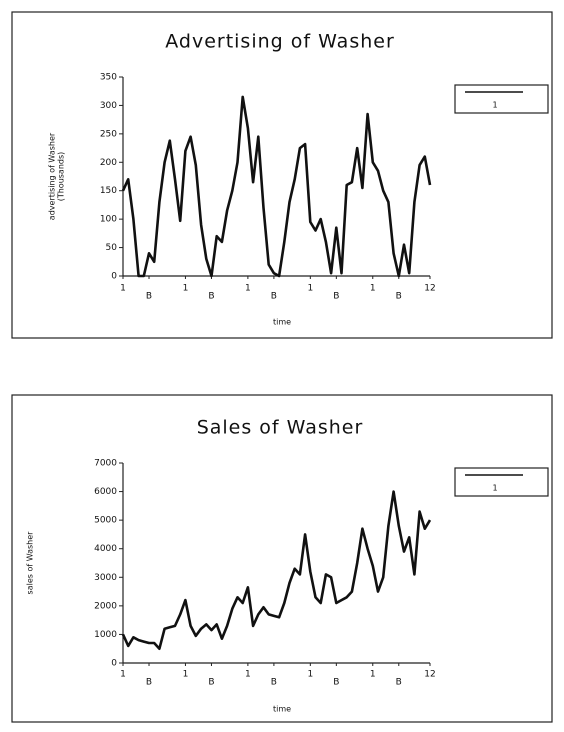  Describe the element at coordinates (105, 578) in the screenshot. I see `y-tick-label: 3000` at that location.